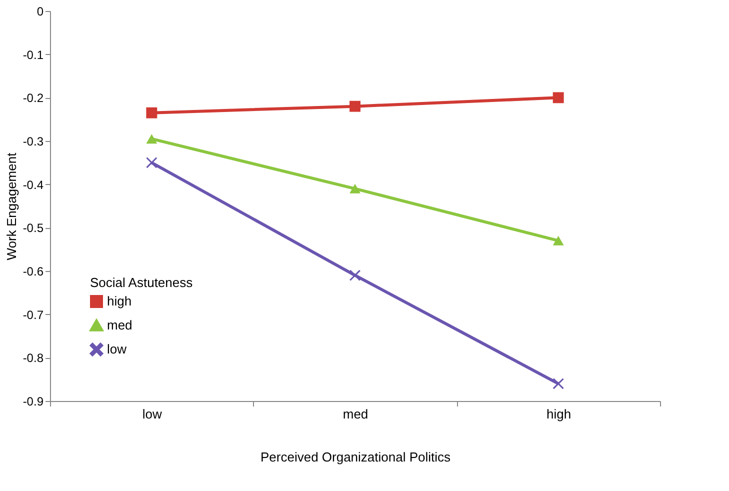  I want to click on legend-label: low, so click(117, 349).